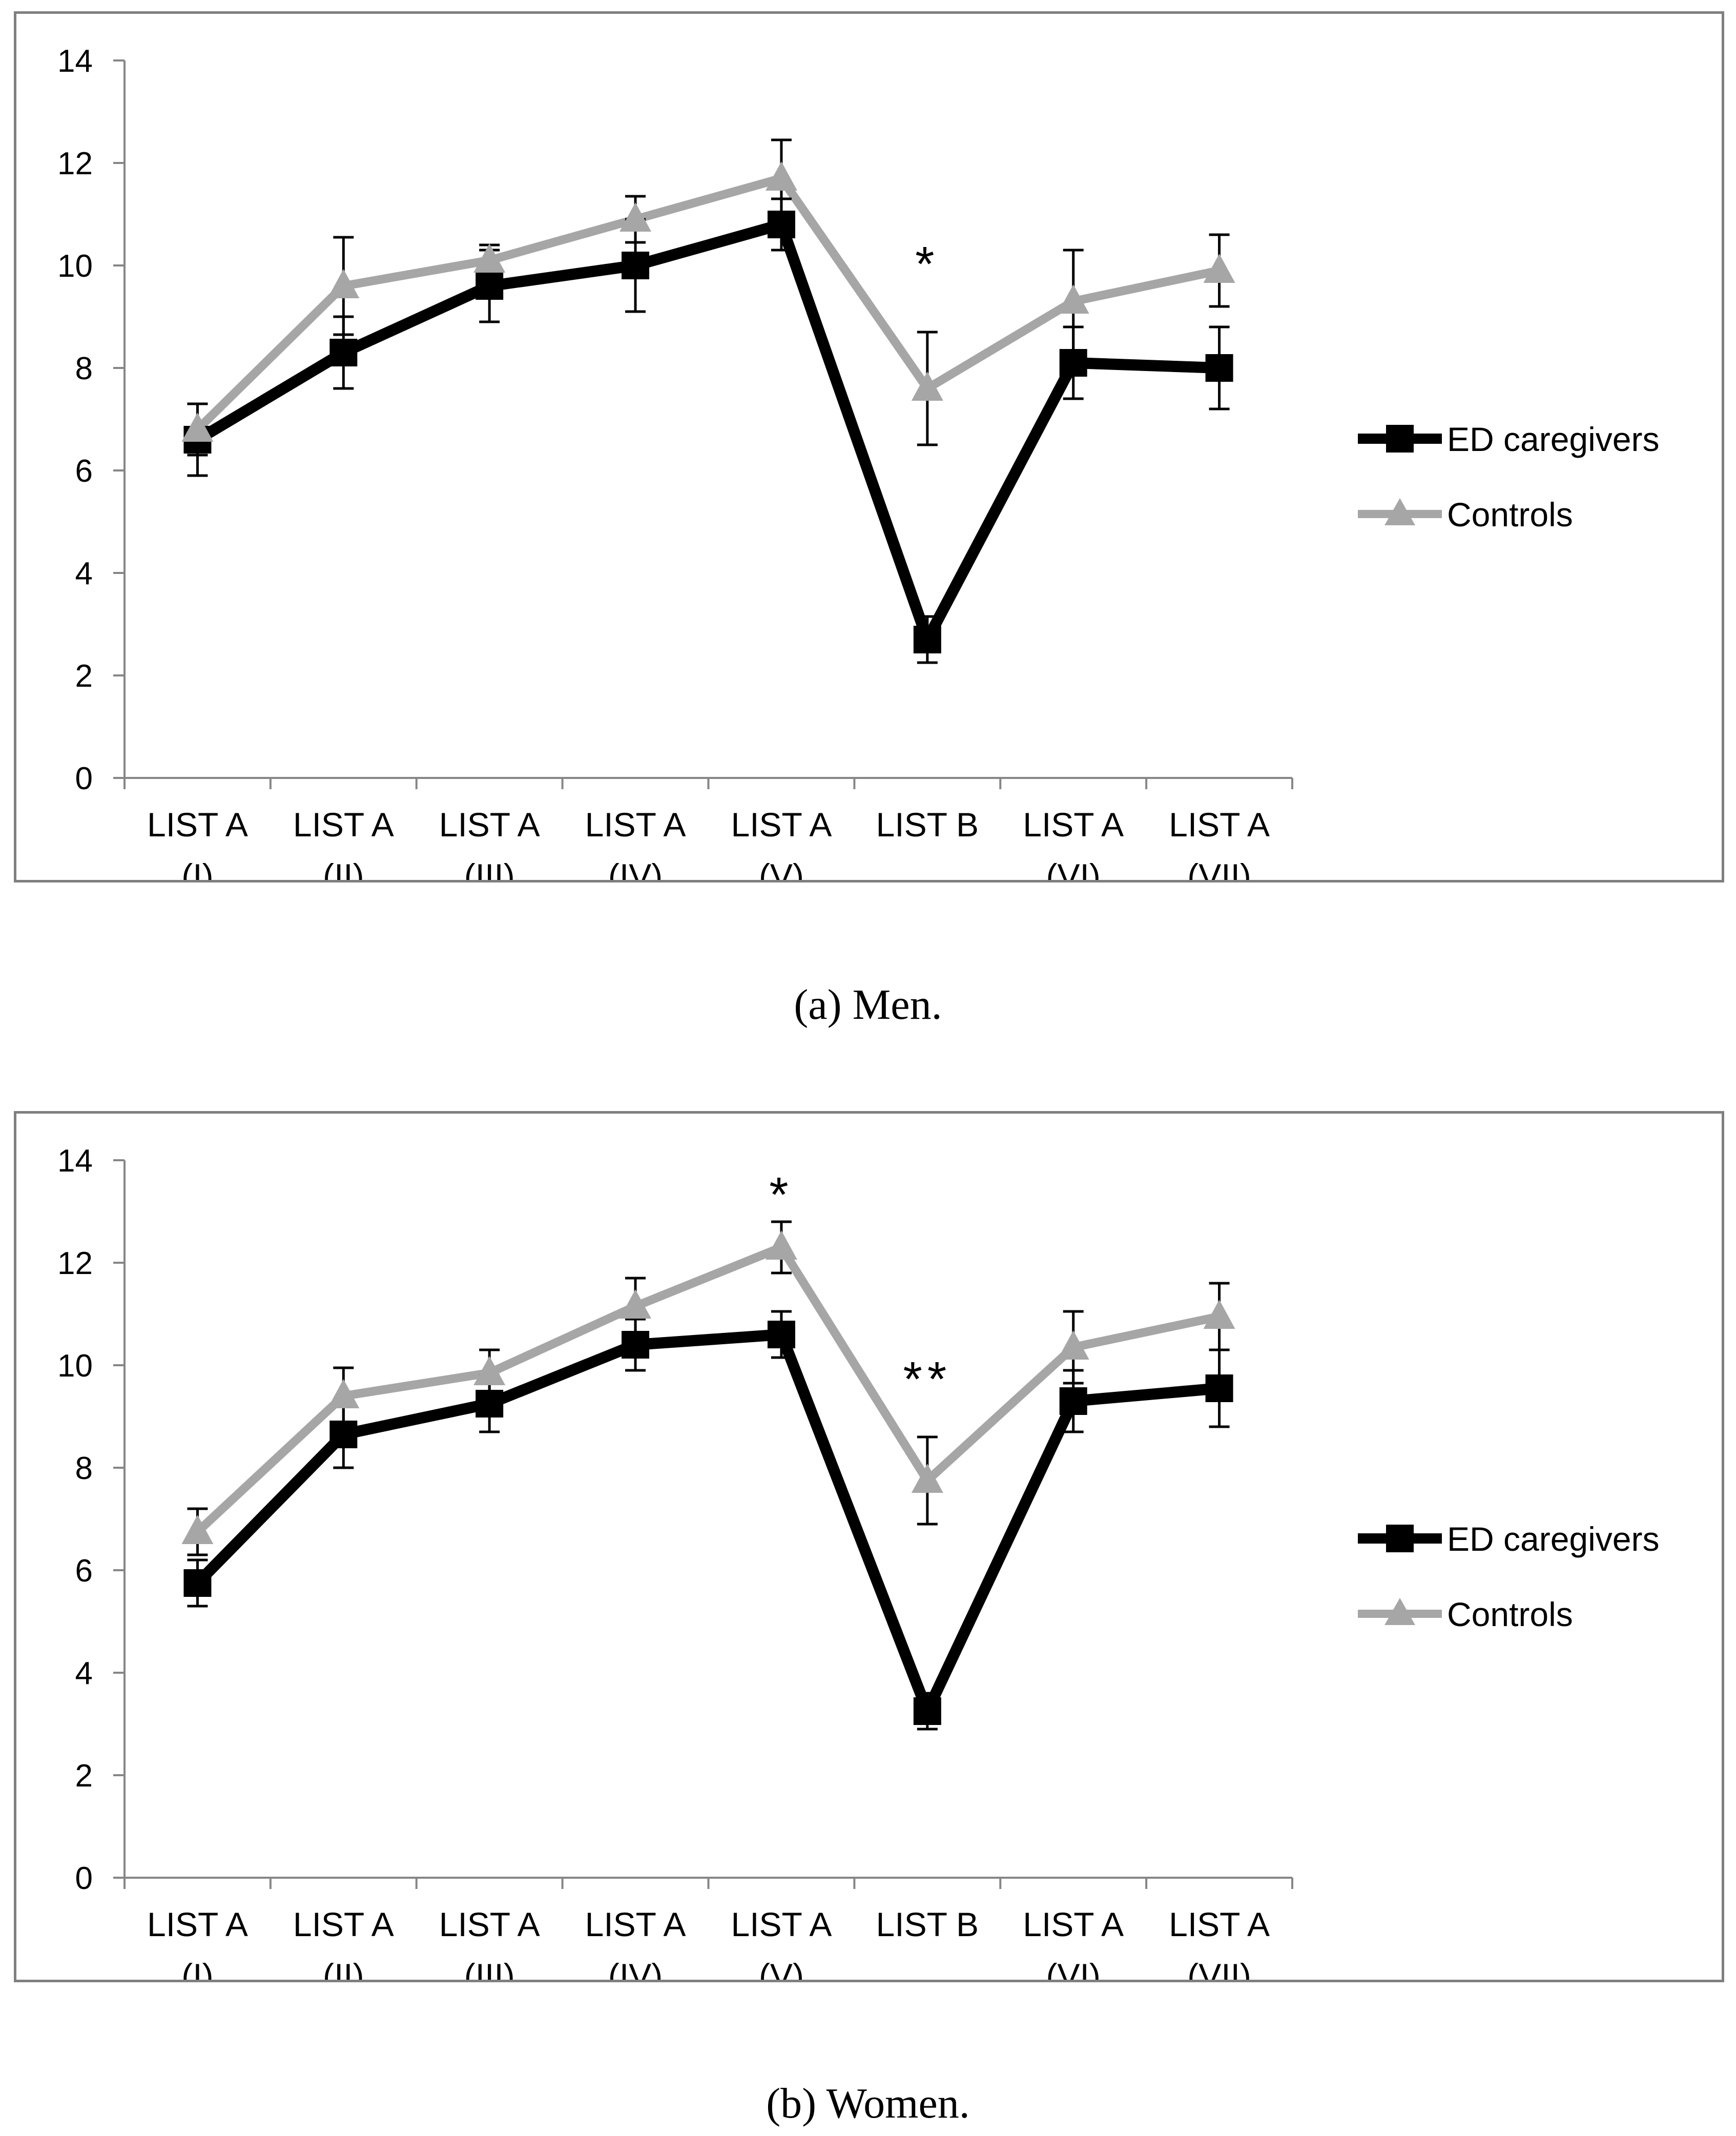  I want to click on caption-women: (b) Women., so click(868, 2103).